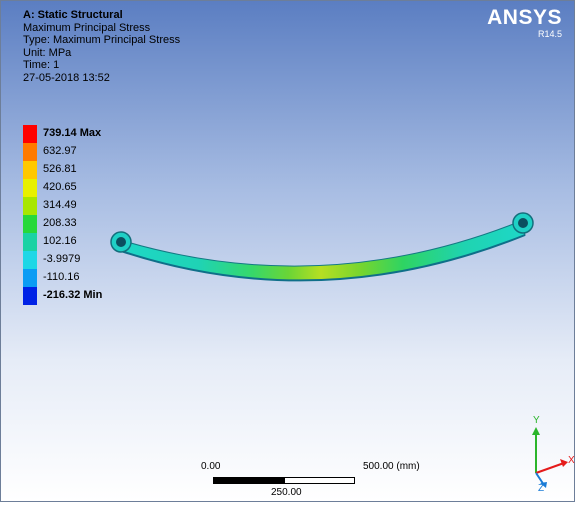 The height and width of the screenshot is (506, 575). I want to click on legend-label: -110.16, so click(61, 277).